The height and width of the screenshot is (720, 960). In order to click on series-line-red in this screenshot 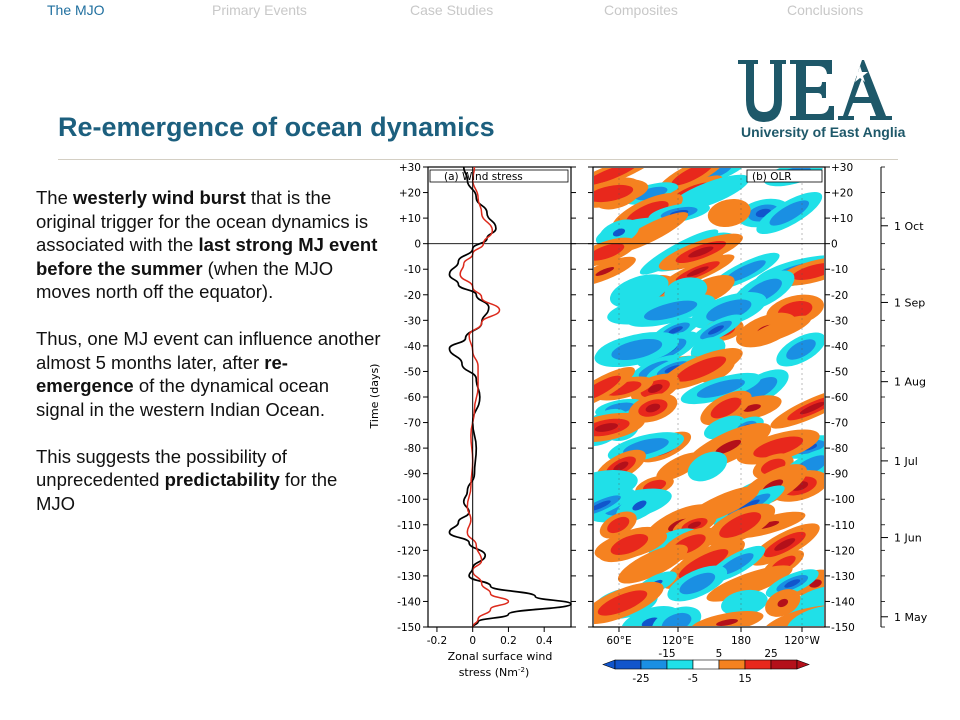, I will do `click(484, 397)`.